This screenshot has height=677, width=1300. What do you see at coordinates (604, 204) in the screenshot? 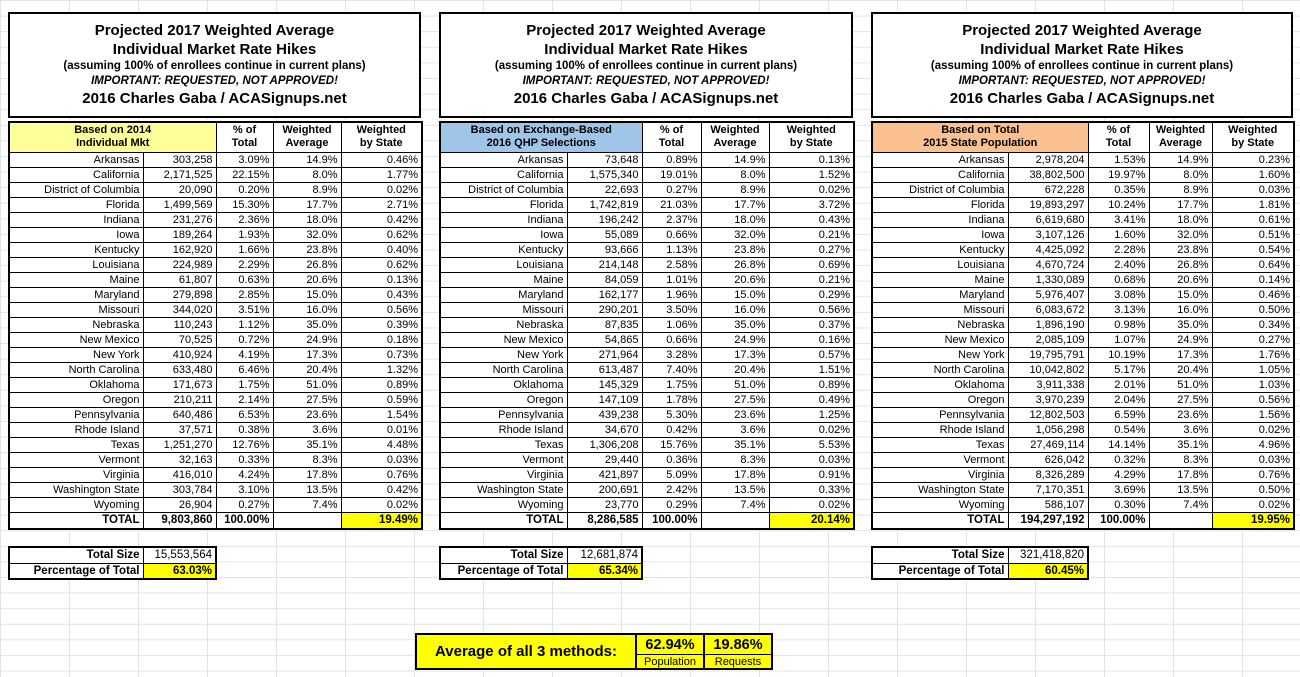
I see `cell: 1,742,819` at bounding box center [604, 204].